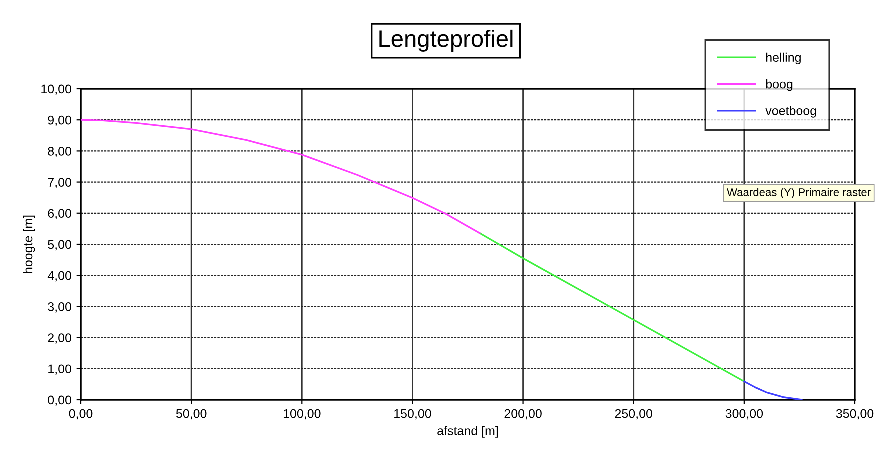  I want to click on x-tick-label: 300,00, so click(745, 414).